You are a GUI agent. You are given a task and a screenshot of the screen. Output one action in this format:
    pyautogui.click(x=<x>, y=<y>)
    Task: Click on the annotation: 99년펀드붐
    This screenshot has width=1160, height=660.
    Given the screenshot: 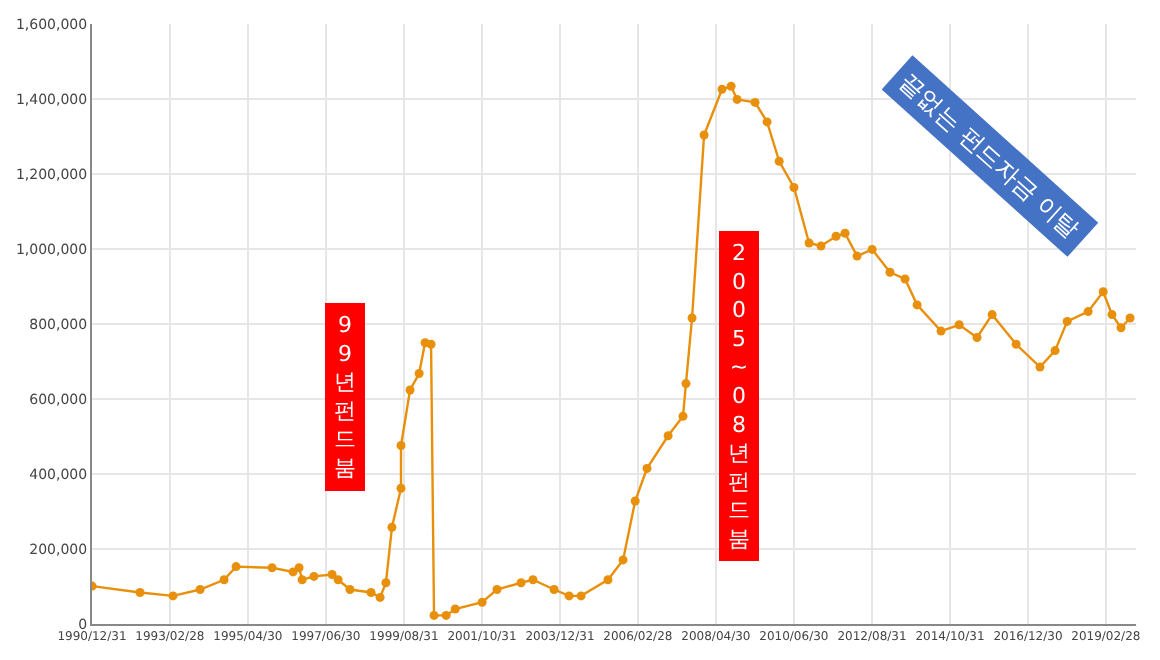 What is the action you would take?
    pyautogui.click(x=345, y=396)
    